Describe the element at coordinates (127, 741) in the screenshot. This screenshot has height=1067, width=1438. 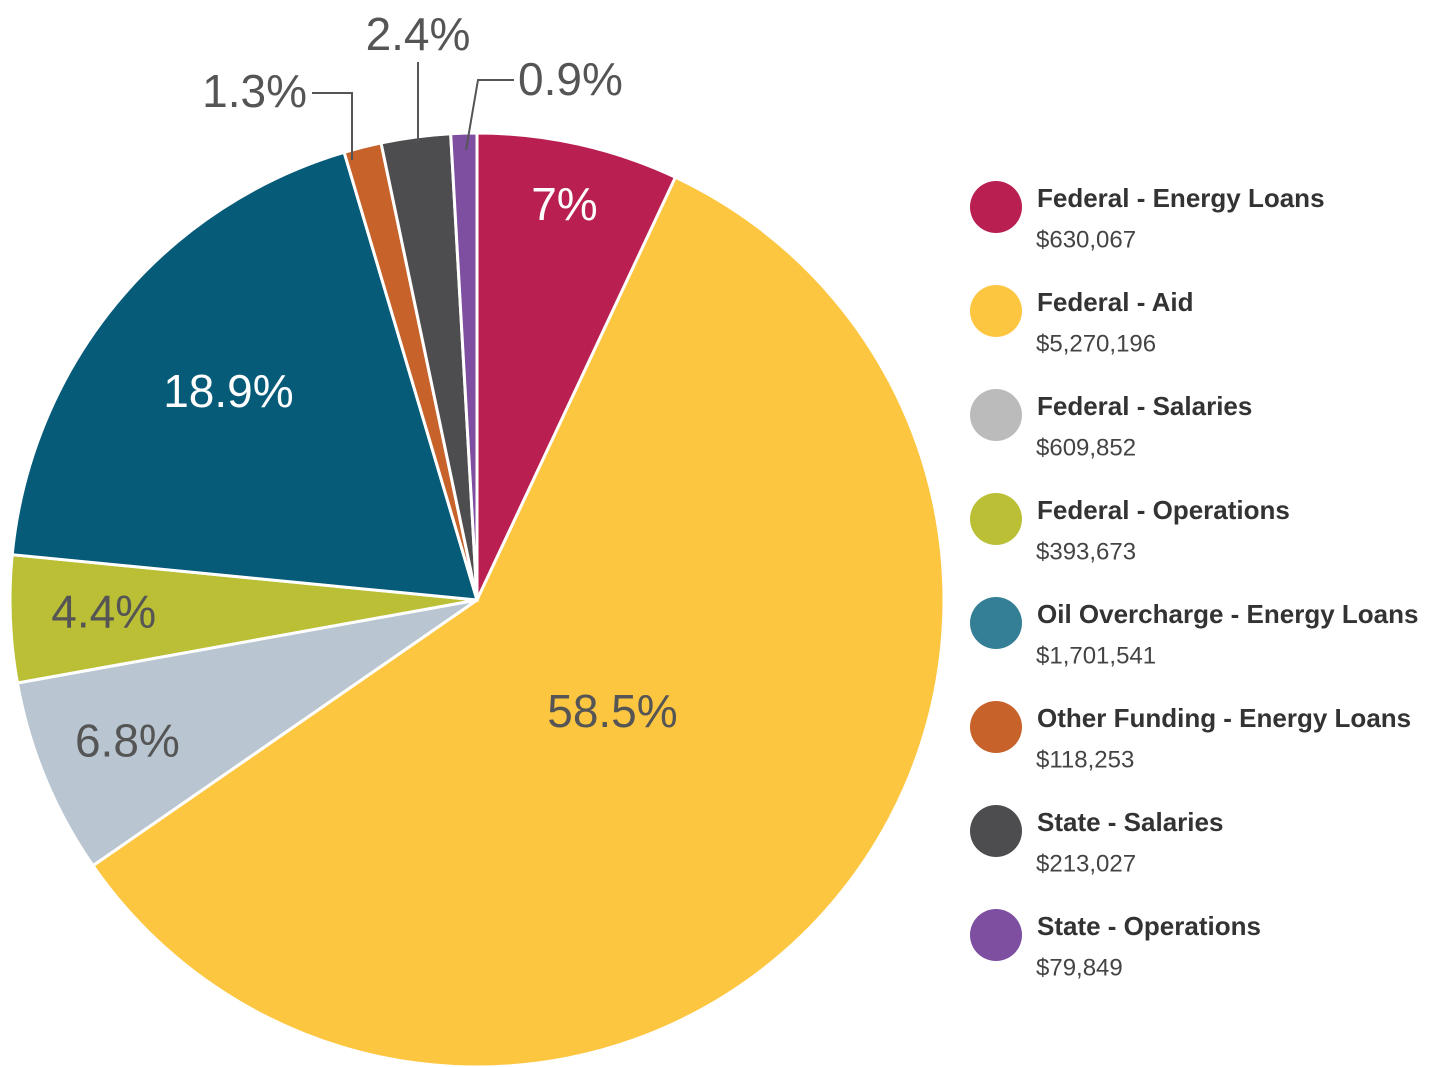
I see `slice-label: 6.8%` at that location.